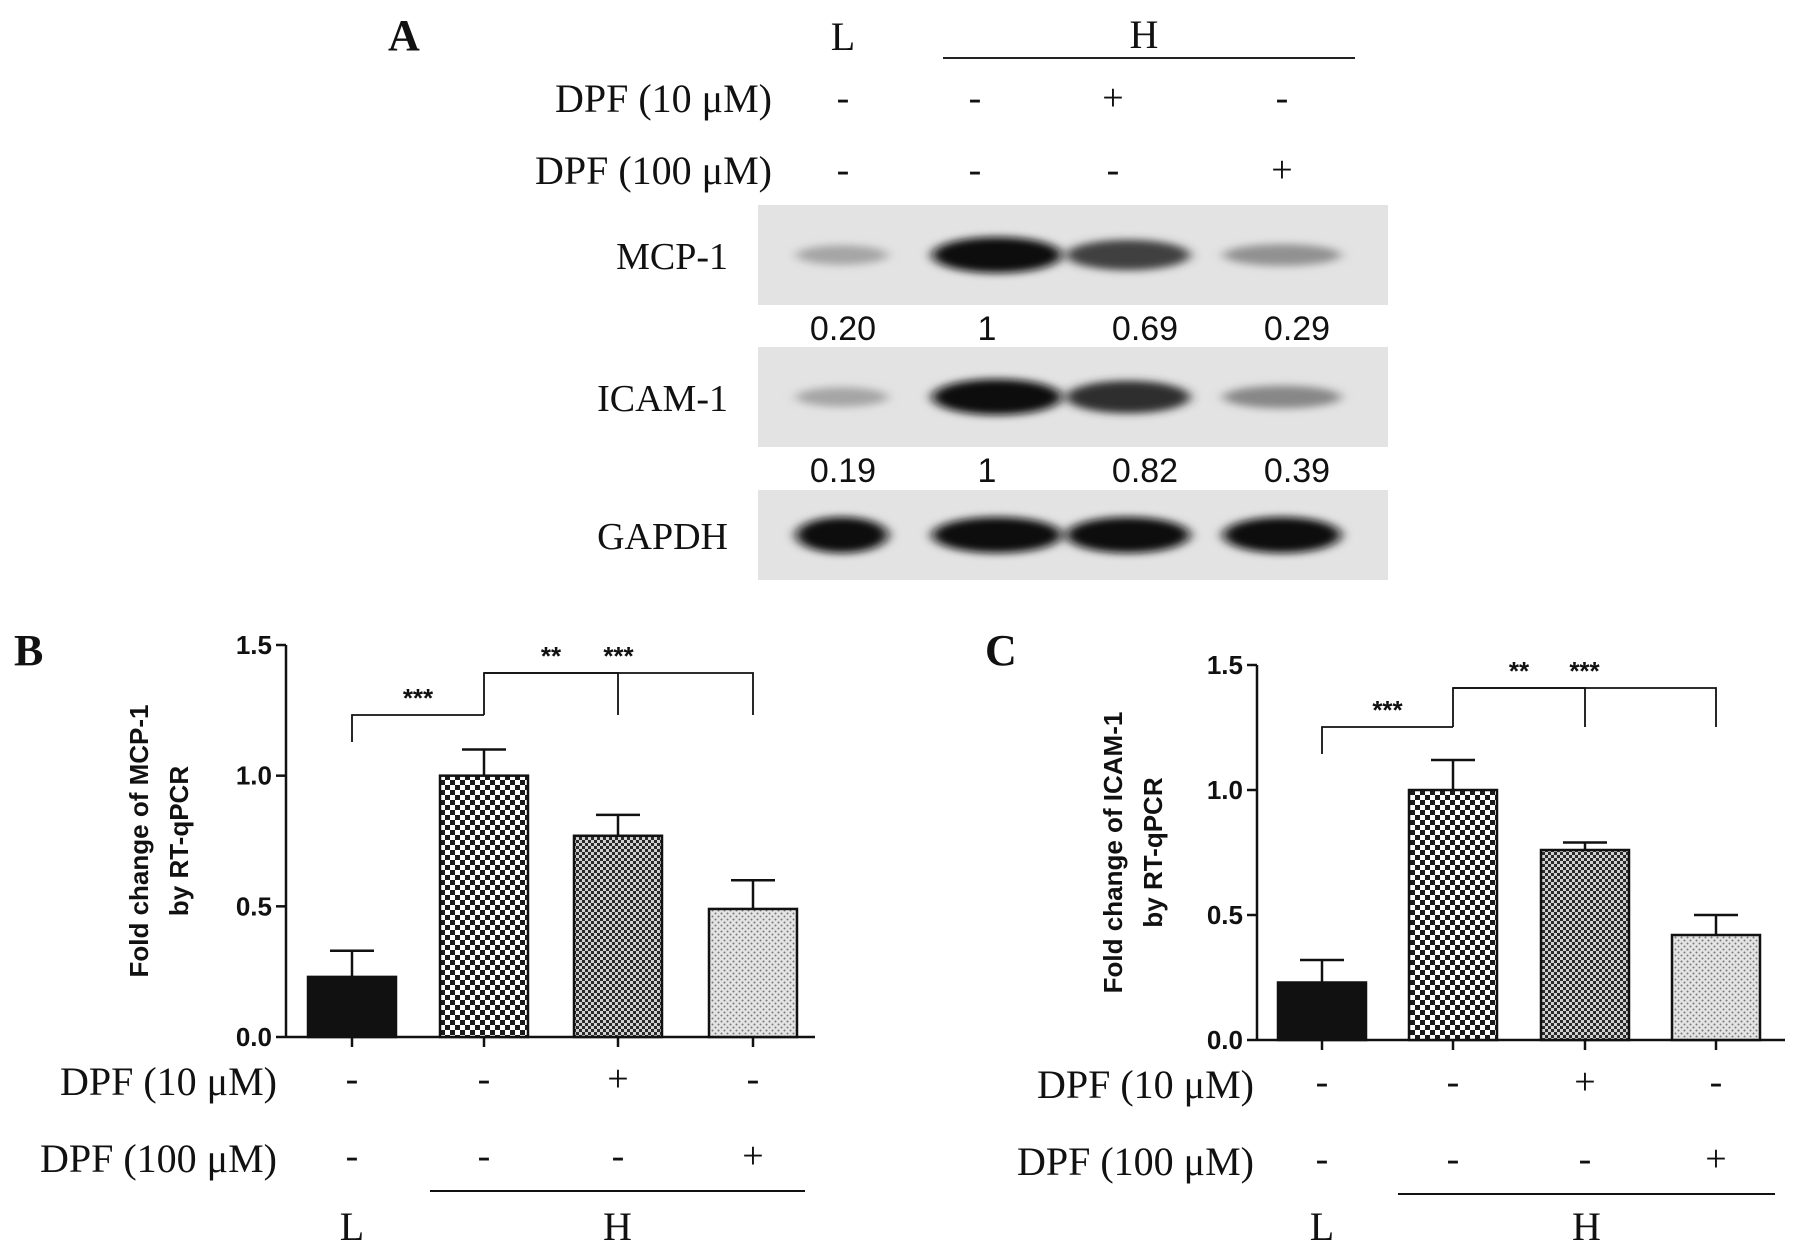  Describe the element at coordinates (139, 841) in the screenshot. I see `y-axis-label-line: Fold change of MCP-1` at that location.